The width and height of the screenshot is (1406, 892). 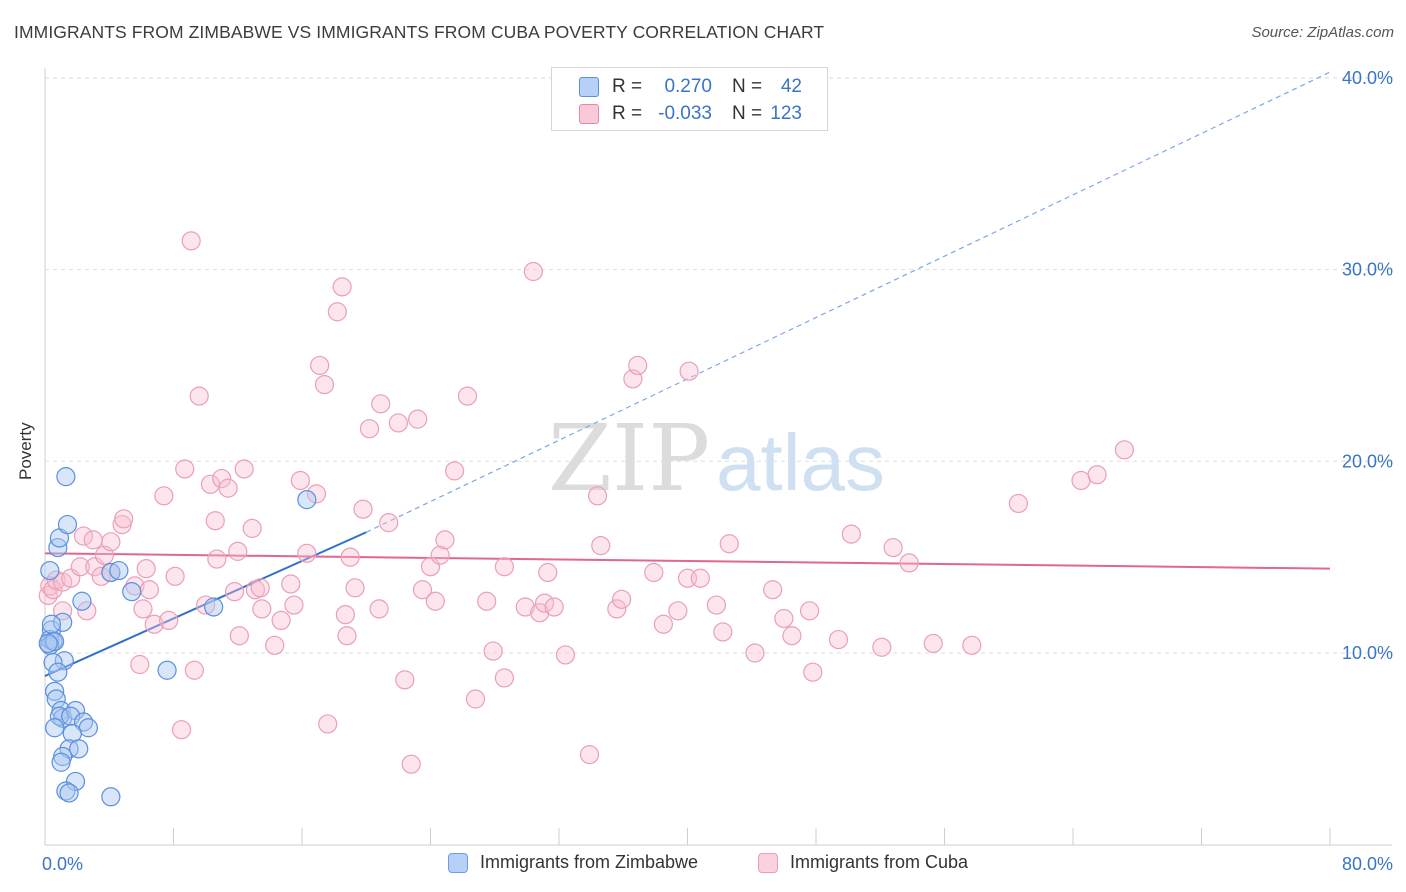 What do you see at coordinates (768, 862) in the screenshot?
I see `legend-swatch-cuba` at bounding box center [768, 862].